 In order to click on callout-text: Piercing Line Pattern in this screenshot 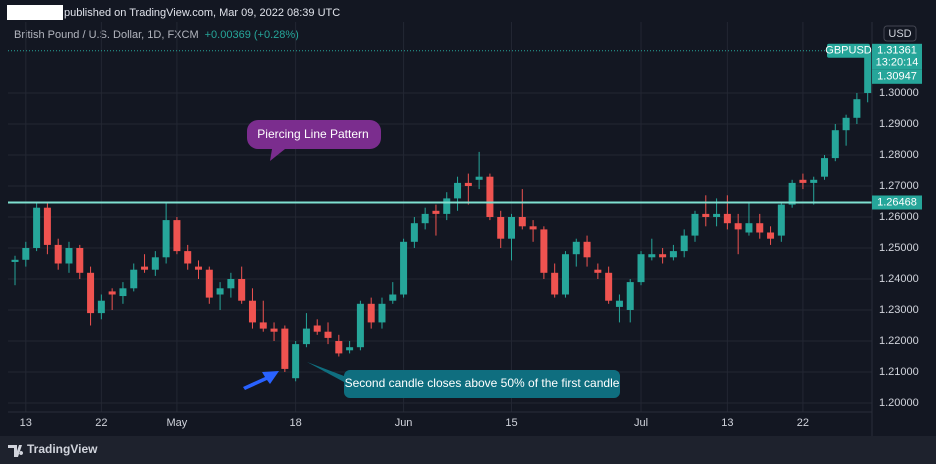, I will do `click(312, 134)`.